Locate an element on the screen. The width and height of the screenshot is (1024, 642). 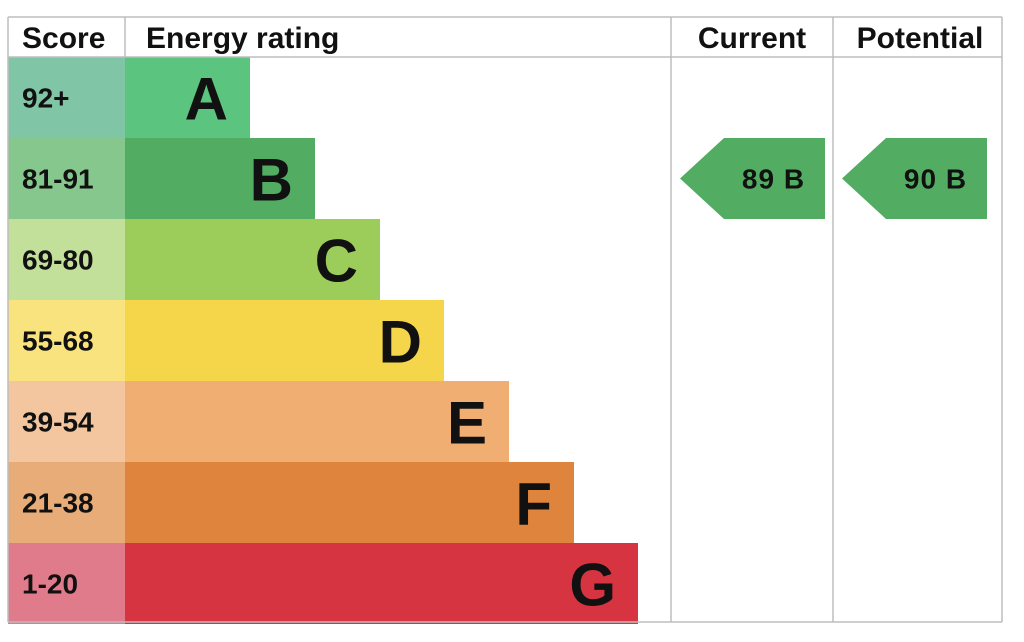
band-bar-e is located at coordinates (317, 421).